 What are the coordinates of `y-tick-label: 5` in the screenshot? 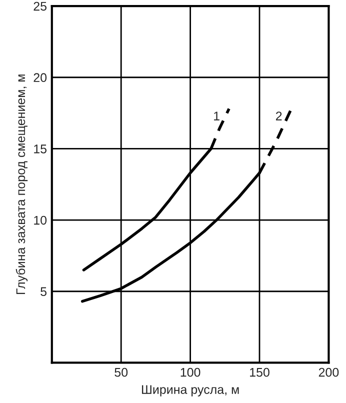 It's located at (43, 291).